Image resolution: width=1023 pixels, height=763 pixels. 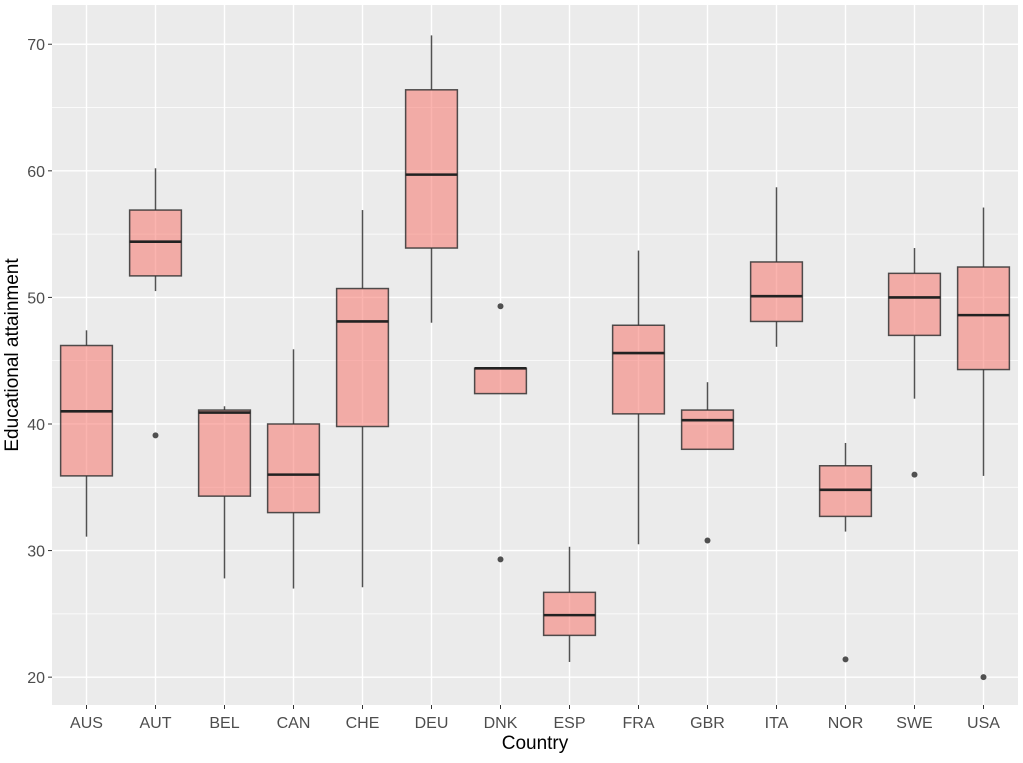 What do you see at coordinates (914, 363) in the screenshot?
I see `box-swe` at bounding box center [914, 363].